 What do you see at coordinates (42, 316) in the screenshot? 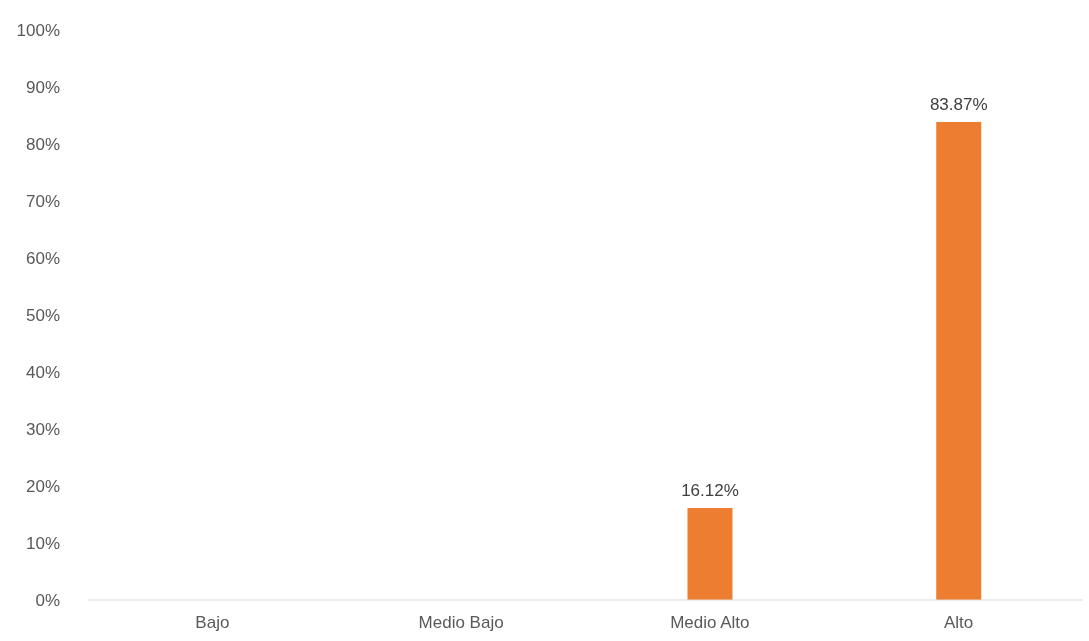
I see `y-tick-label: 50%` at bounding box center [42, 316].